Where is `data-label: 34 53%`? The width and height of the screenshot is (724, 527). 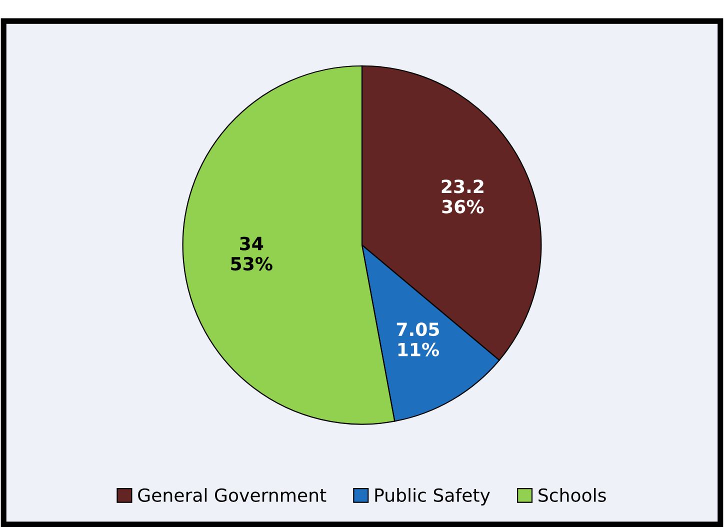 data-label: 34 53% is located at coordinates (251, 253).